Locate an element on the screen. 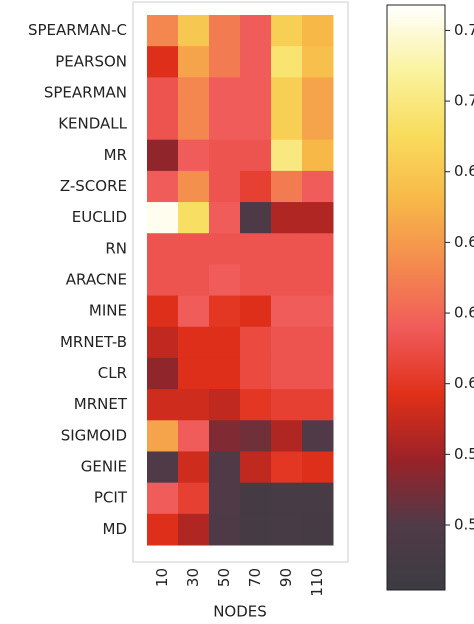  x-axis-title: NODES is located at coordinates (240, 612).